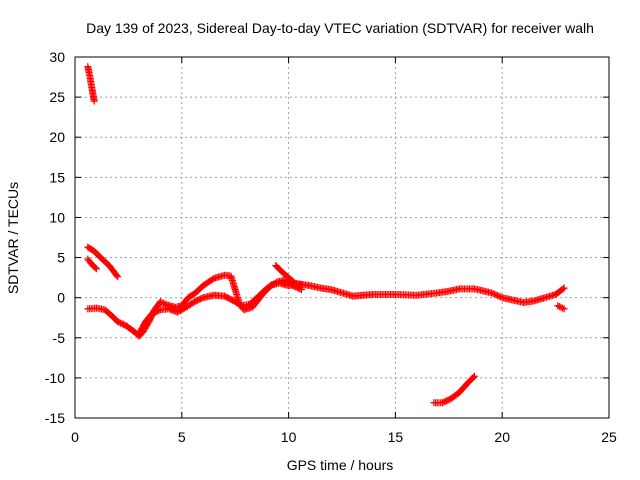  Describe the element at coordinates (55, 418) in the screenshot. I see `y-tick-label: -15` at that location.